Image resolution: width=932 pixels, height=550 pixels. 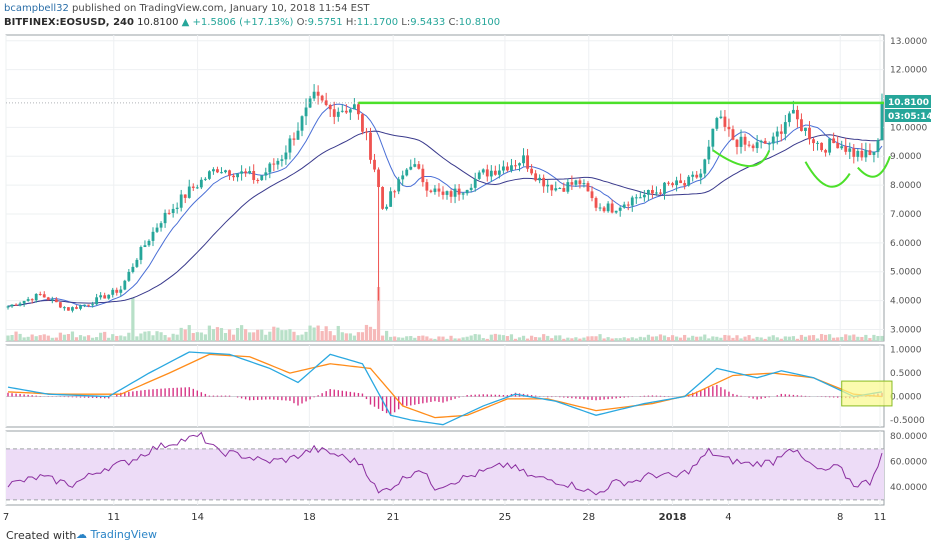 I want to click on price-tick-label: 8.0000, so click(x=906, y=186).